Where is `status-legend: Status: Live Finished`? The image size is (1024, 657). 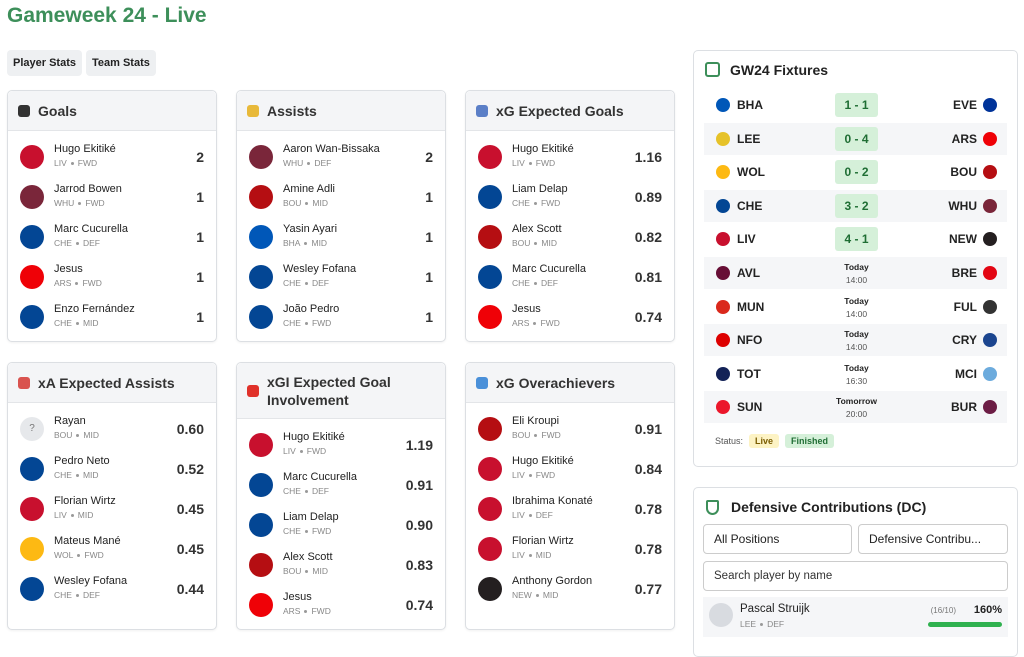 status-legend: Status: Live Finished is located at coordinates (775, 441).